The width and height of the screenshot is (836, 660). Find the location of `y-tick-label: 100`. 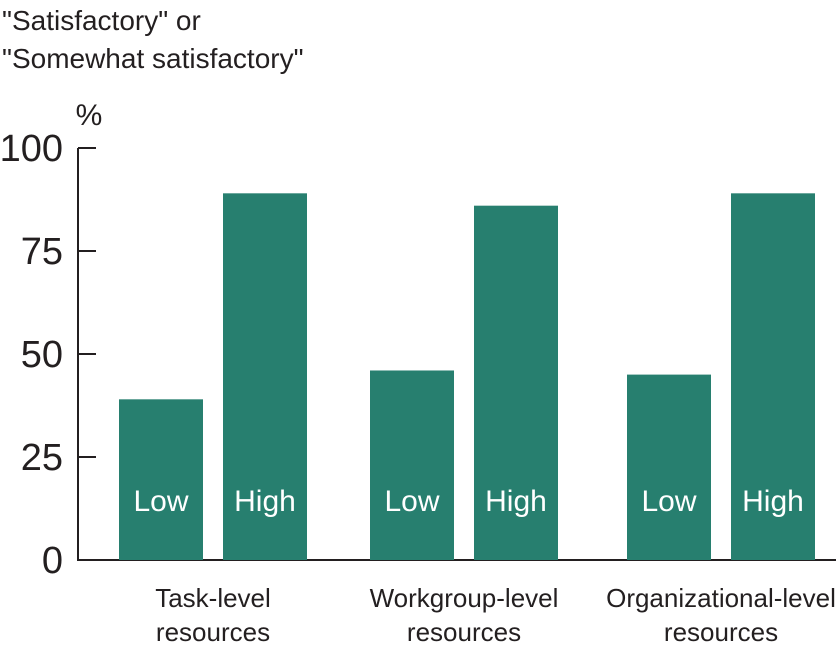

y-tick-label: 100 is located at coordinates (31, 149).